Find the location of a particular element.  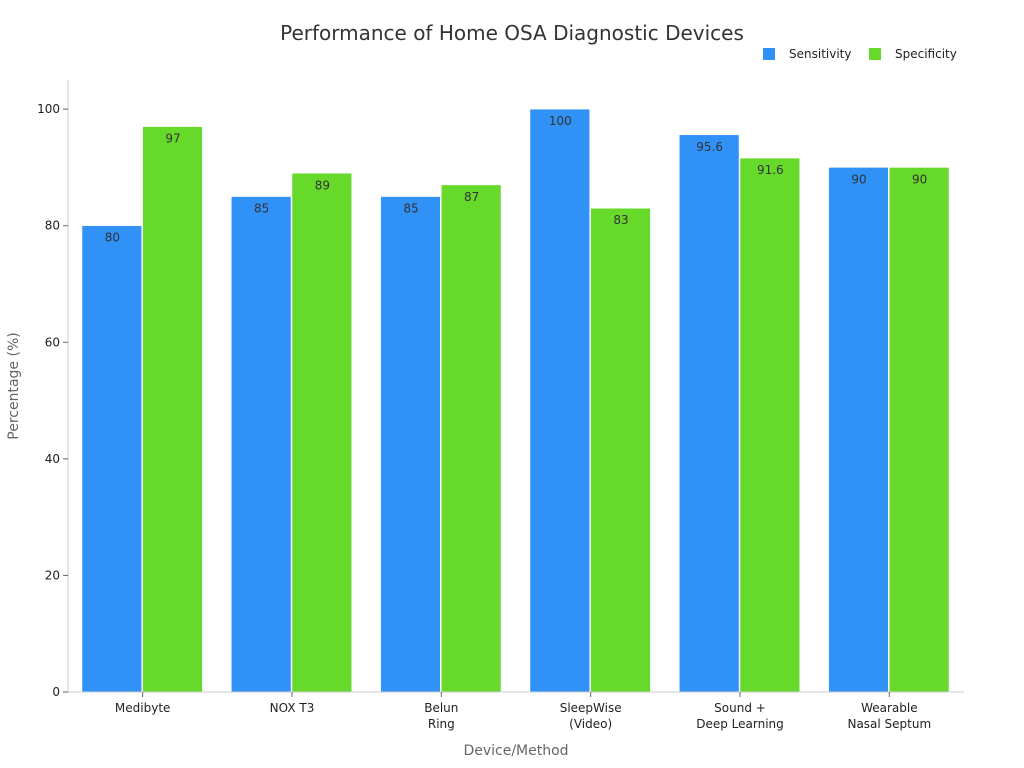

legend-label-specificity: Specificity is located at coordinates (926, 54).